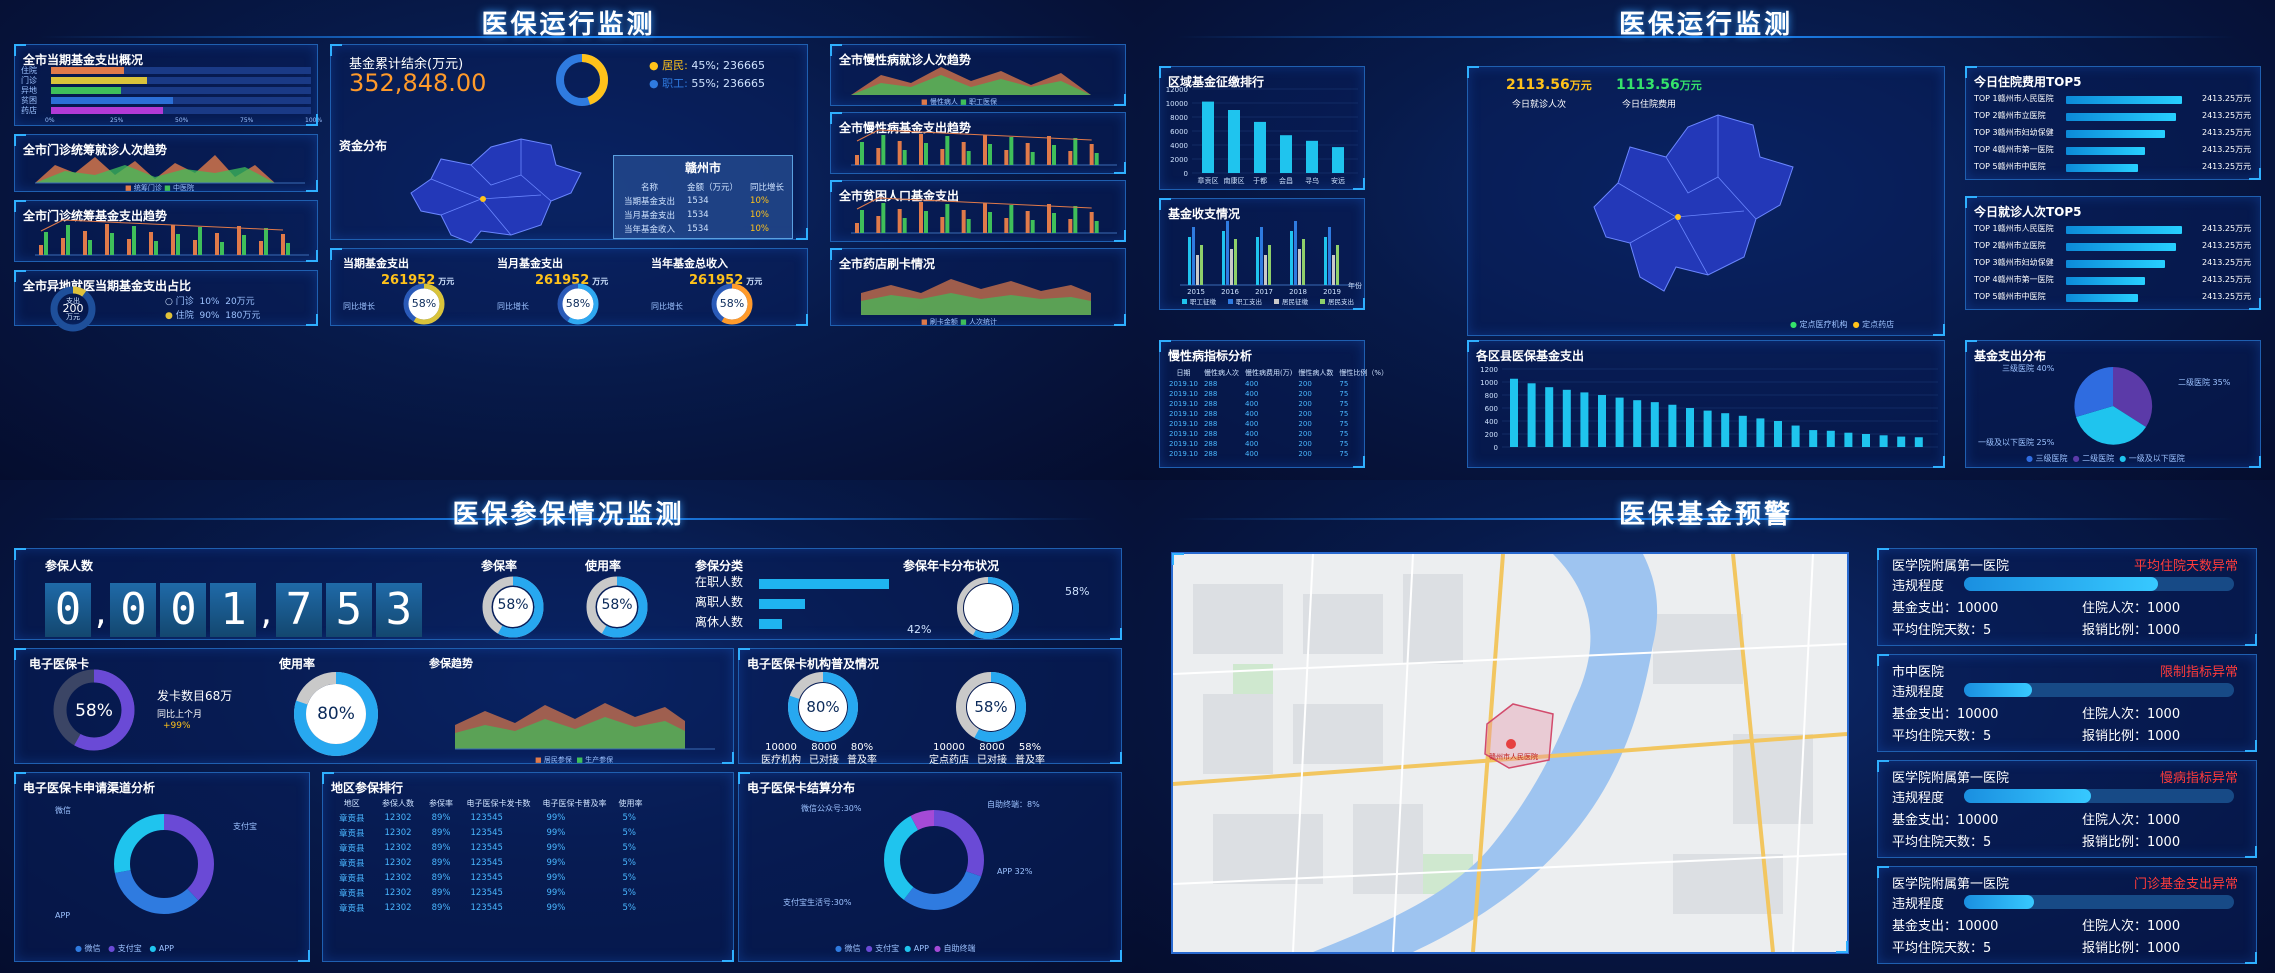  I want to click on org-pct: 58%, so click(991, 707).